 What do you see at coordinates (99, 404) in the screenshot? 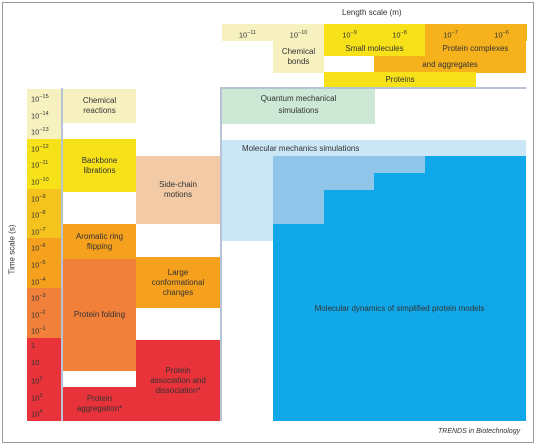
I see `process-protein-aggregation: Protein aggregation*` at bounding box center [99, 404].